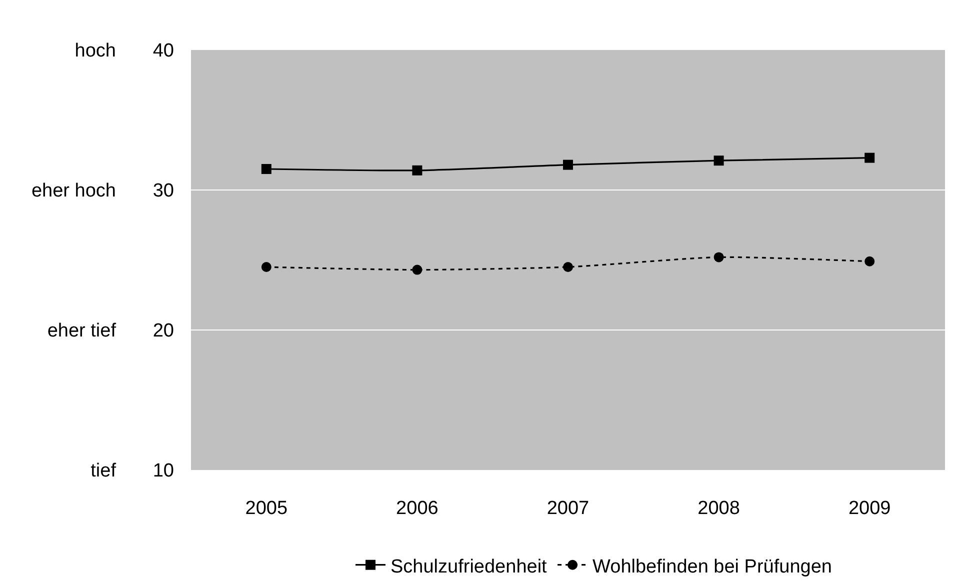 The height and width of the screenshot is (581, 976). What do you see at coordinates (869, 508) in the screenshot?
I see `x-tick-label: 2009` at bounding box center [869, 508].